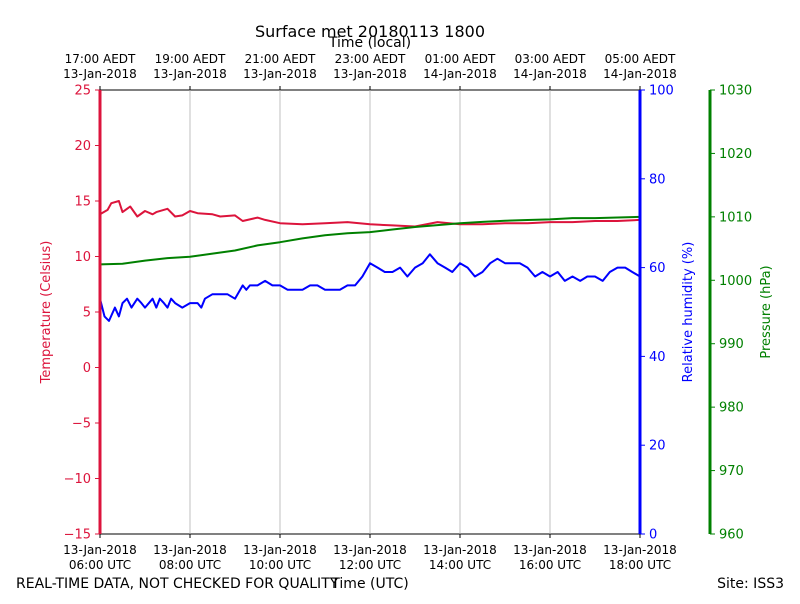  What do you see at coordinates (100, 565) in the screenshot?
I see `x-tick-time: 06:00 UTC` at bounding box center [100, 565].